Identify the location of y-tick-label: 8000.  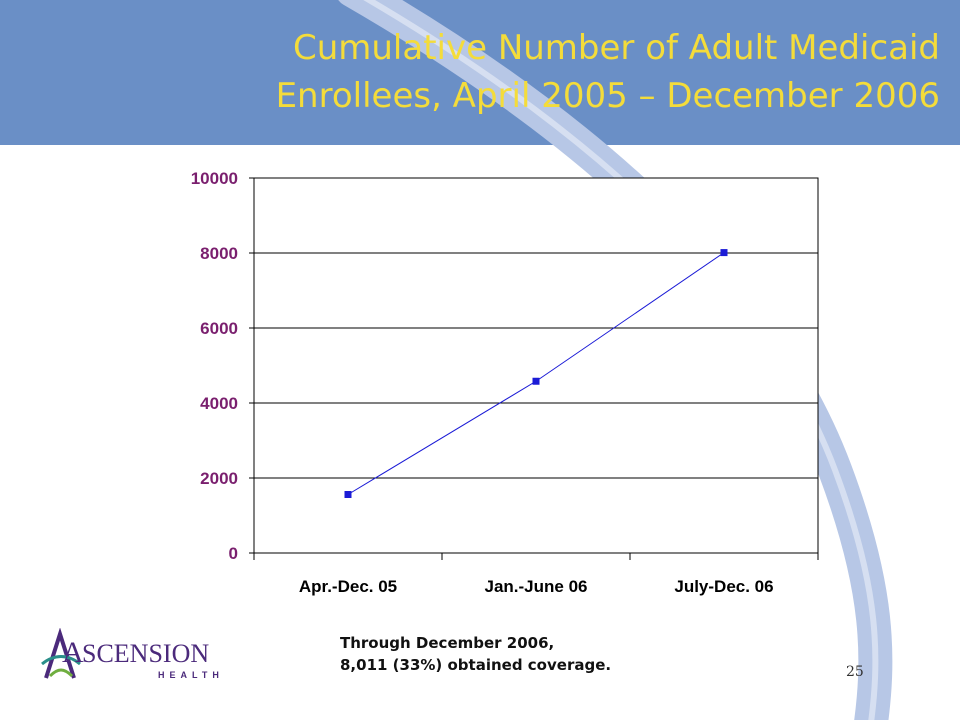
(219, 253).